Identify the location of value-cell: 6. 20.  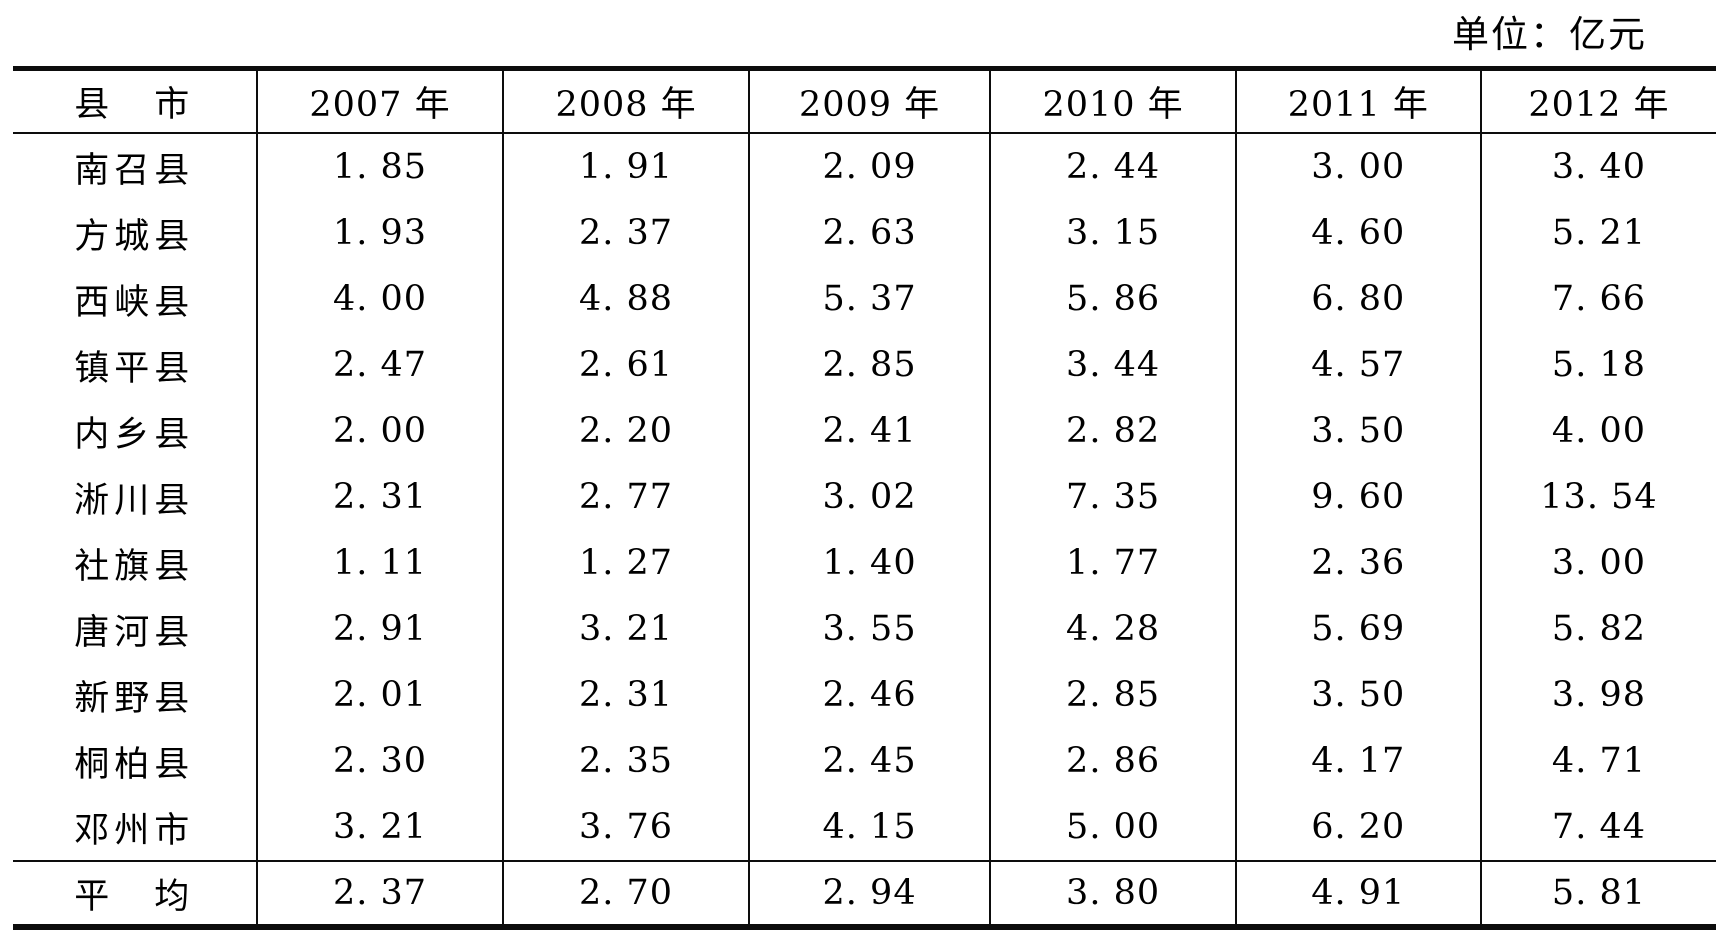
(1358, 827).